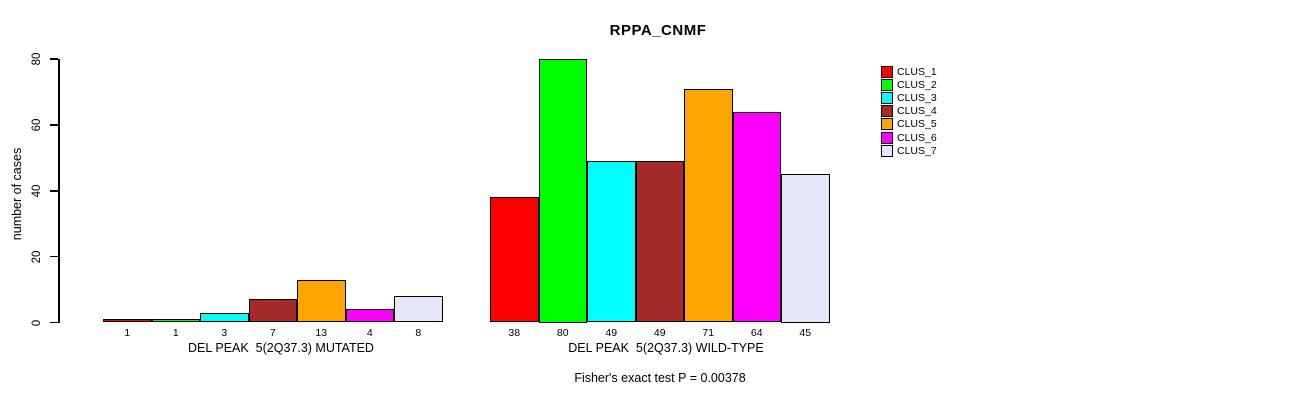  I want to click on bar-clus_3-group0, so click(224, 317).